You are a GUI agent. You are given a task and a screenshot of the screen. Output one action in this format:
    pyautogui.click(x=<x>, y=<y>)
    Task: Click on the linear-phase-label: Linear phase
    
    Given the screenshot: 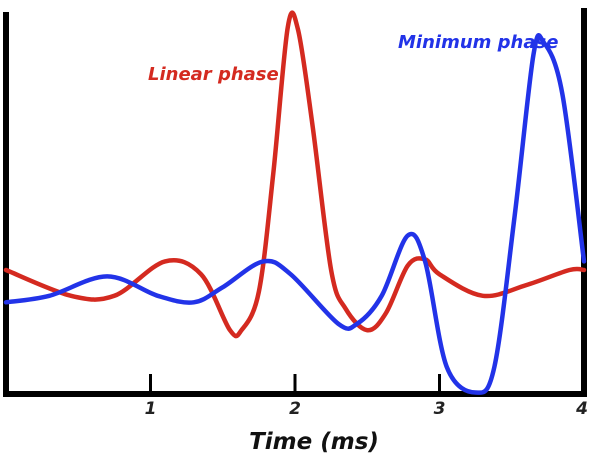 What is the action you would take?
    pyautogui.click(x=213, y=74)
    